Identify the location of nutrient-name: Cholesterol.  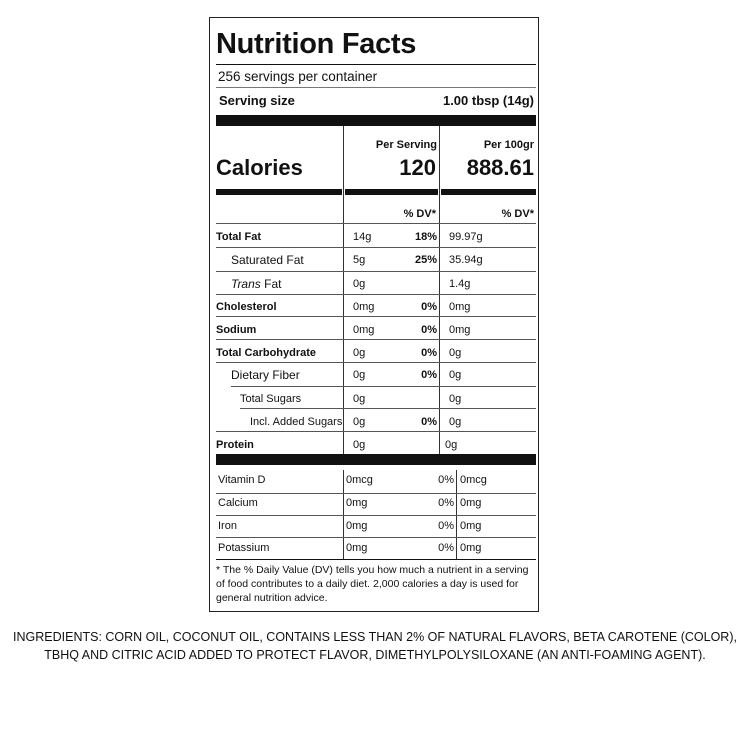
(246, 307).